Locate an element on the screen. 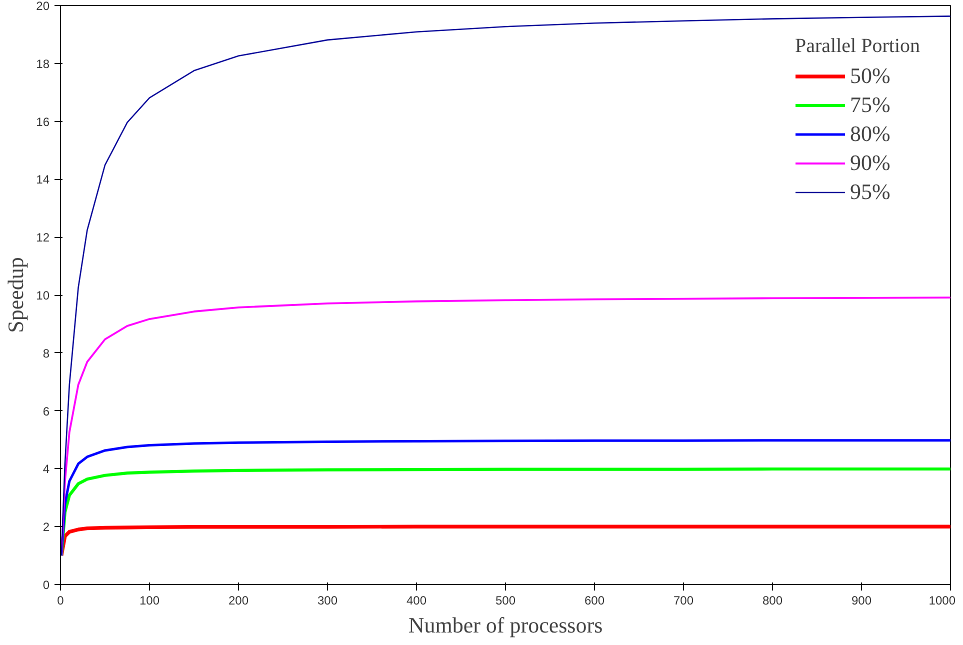 This screenshot has height=645, width=963. y-tick-label: 14 is located at coordinates (43, 179).